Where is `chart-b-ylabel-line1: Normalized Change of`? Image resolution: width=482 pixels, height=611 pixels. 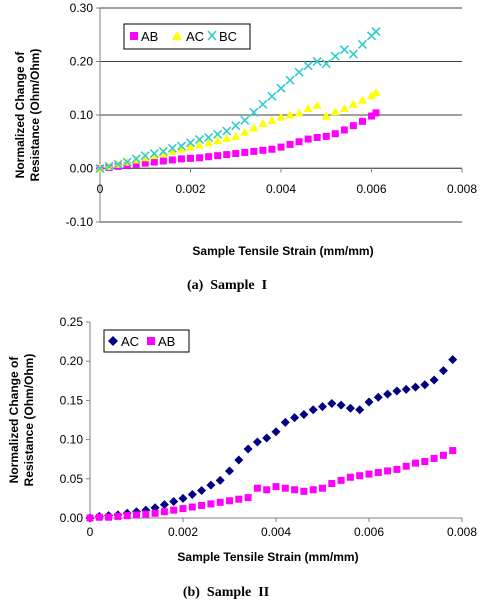 chart-b-ylabel-line1: Normalized Change of is located at coordinates (14, 420).